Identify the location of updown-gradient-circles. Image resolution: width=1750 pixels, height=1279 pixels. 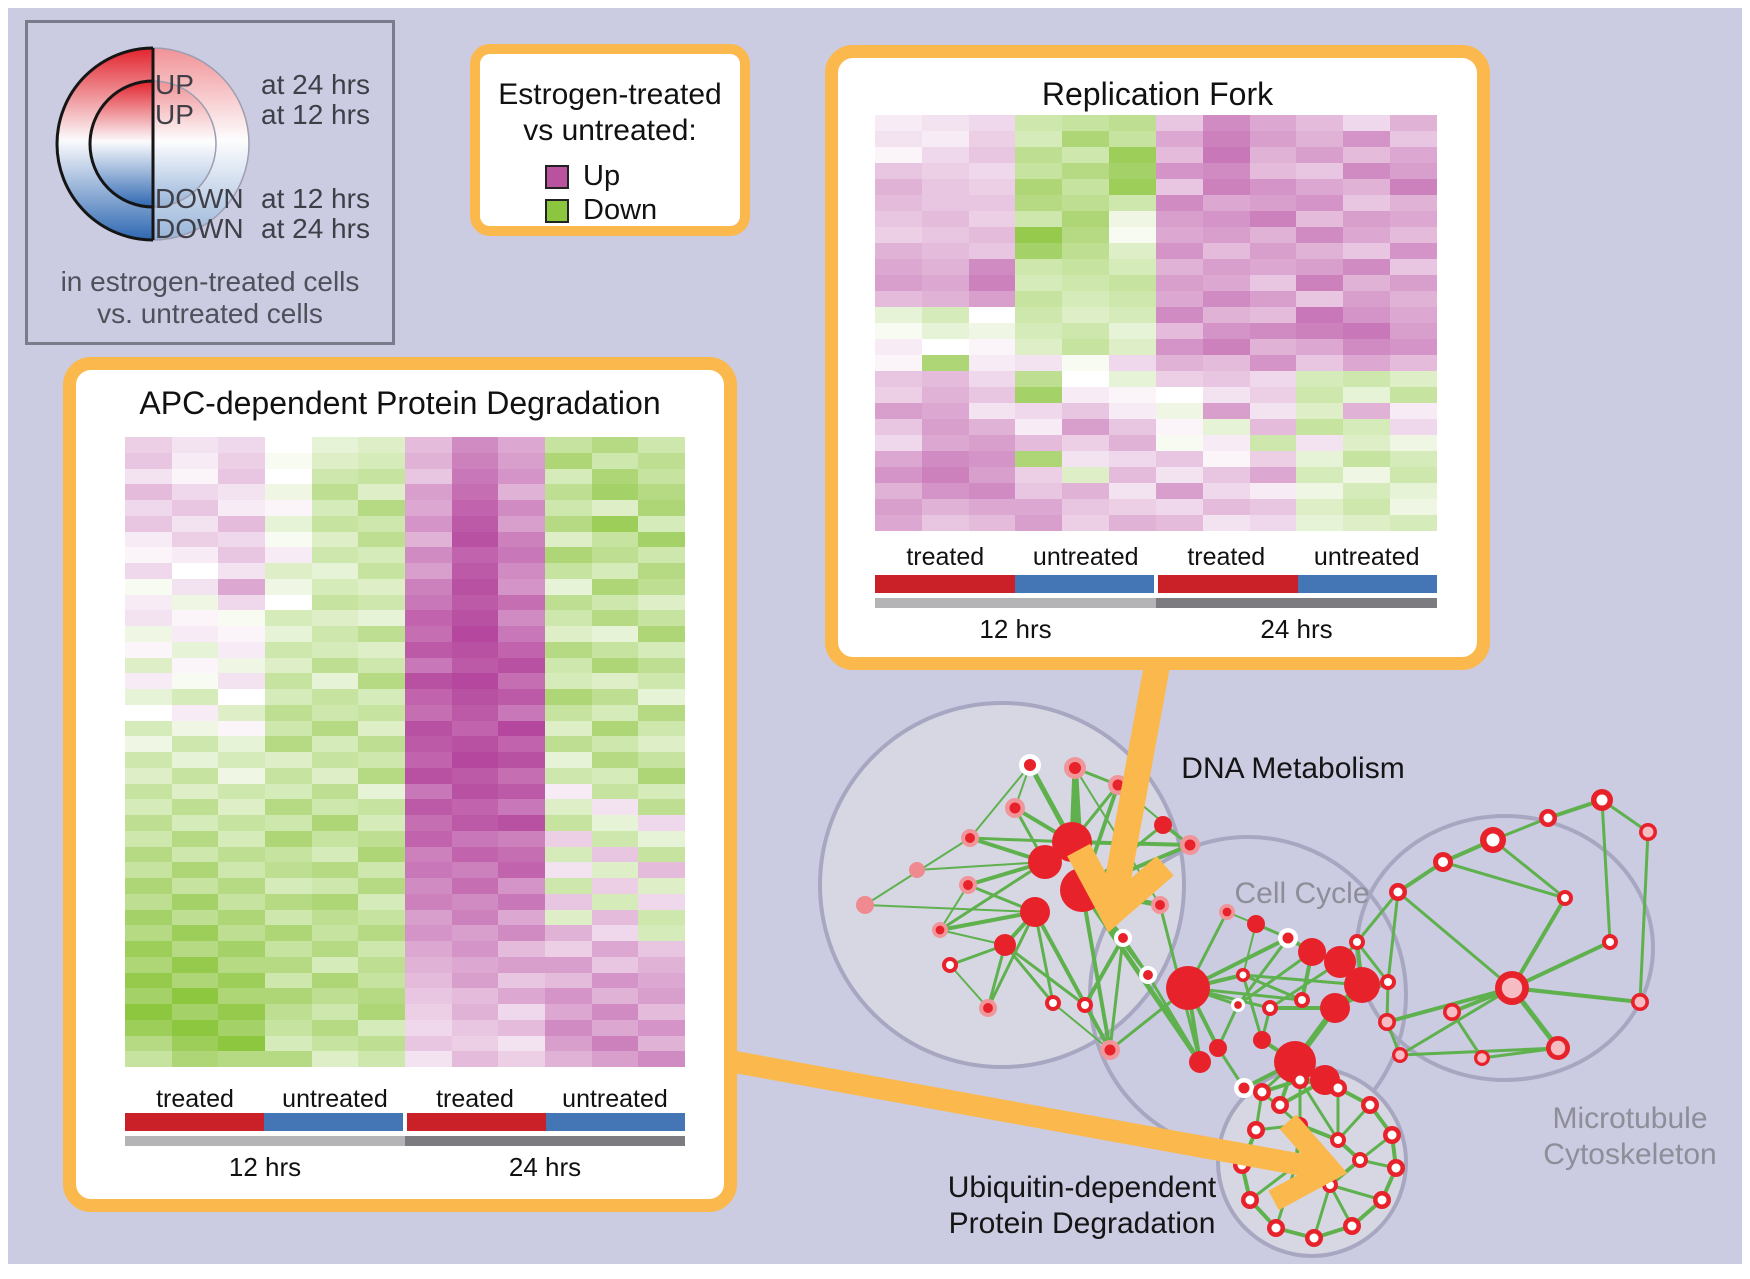
(152, 144).